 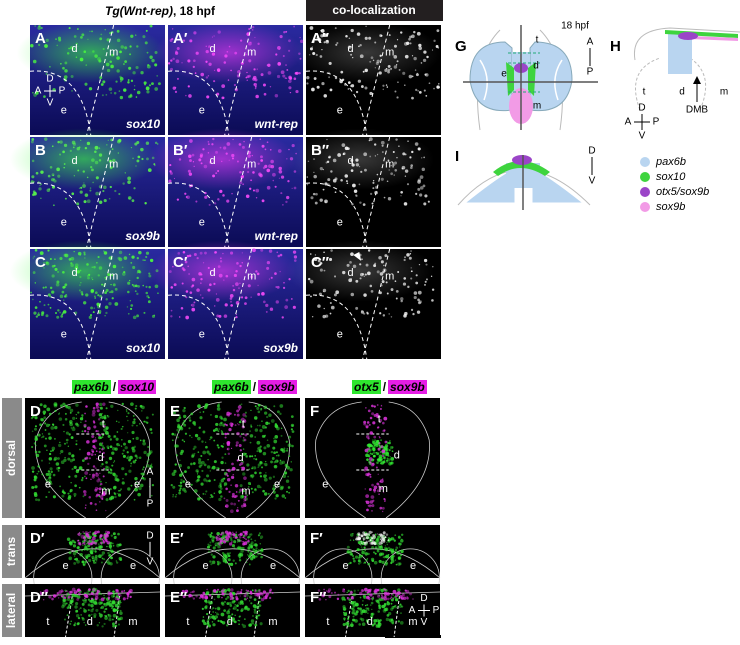 I want to click on boundary, so click(x=336, y=103).